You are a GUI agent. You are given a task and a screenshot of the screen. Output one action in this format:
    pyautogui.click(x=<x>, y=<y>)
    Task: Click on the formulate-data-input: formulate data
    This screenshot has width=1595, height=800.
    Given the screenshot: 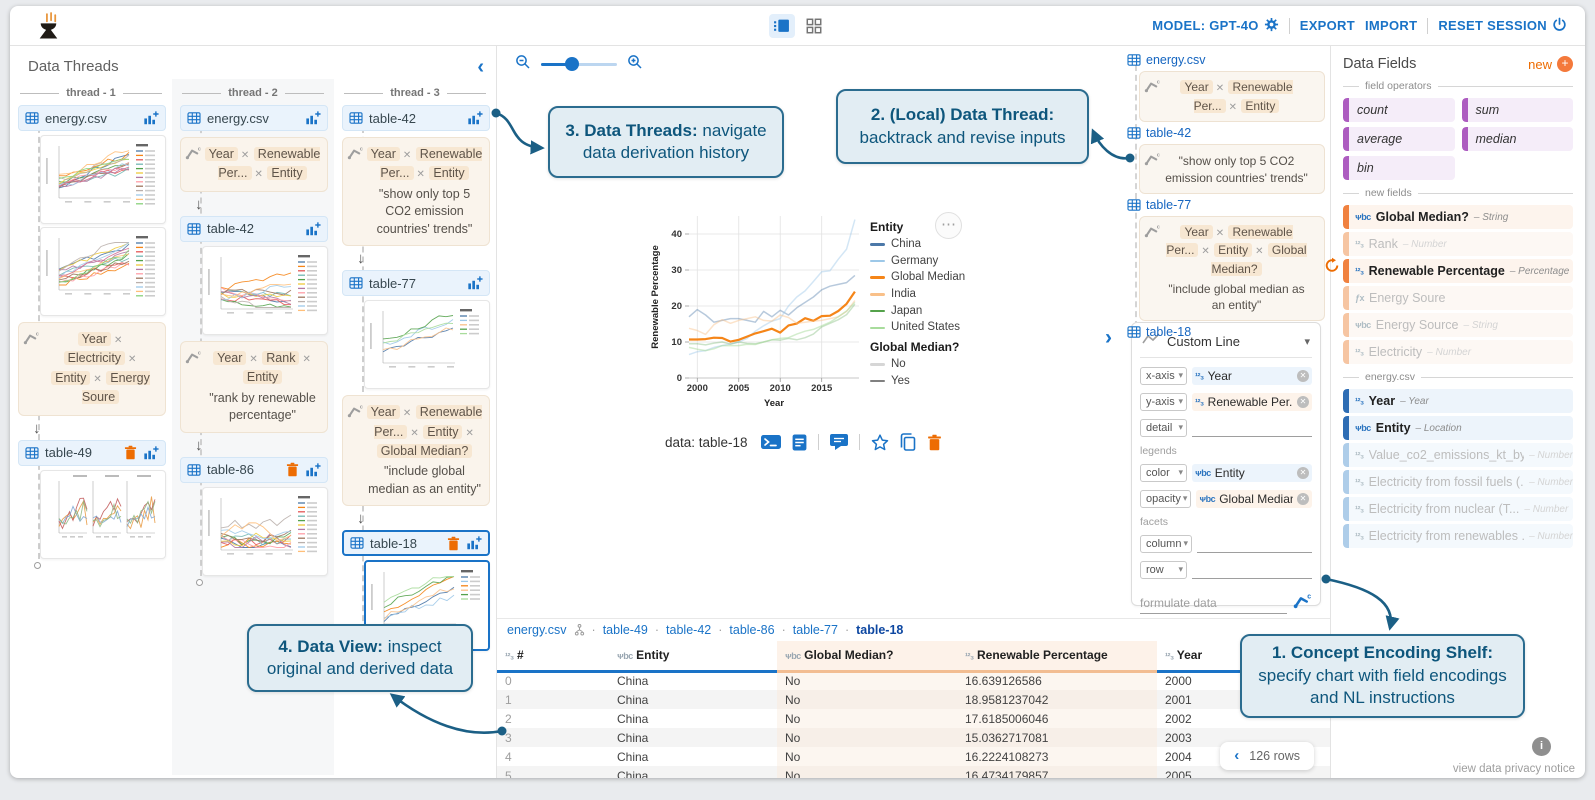 What is the action you would take?
    pyautogui.click(x=1213, y=605)
    